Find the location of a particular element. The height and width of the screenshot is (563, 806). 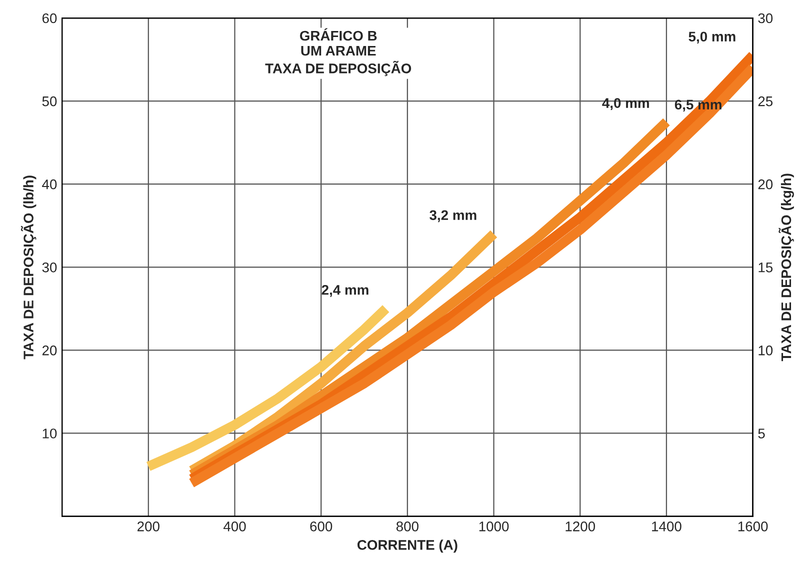

y-tick-label: 20 is located at coordinates (49, 351).